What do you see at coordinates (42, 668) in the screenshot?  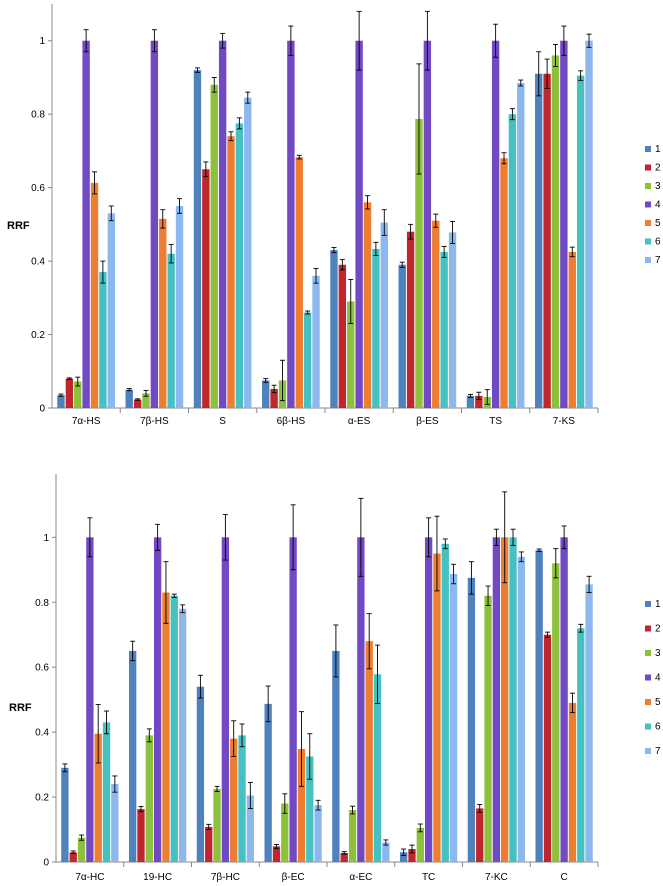 I see `y-tick-label: 0.6` at bounding box center [42, 668].